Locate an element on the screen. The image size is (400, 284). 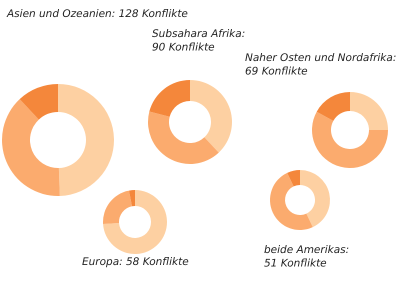
text: beide Amerikas: 51 Konflikte is located at coordinates (307, 257).